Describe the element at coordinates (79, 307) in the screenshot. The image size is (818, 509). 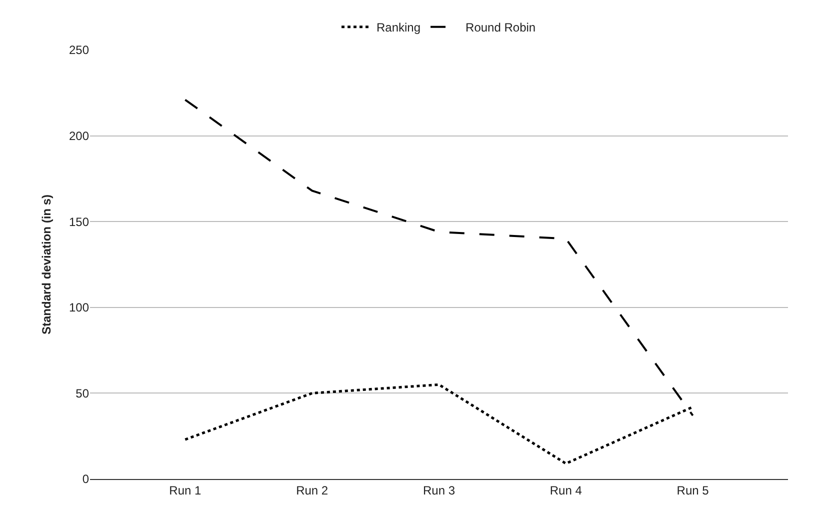
I see `y-tick-label: 100` at that location.